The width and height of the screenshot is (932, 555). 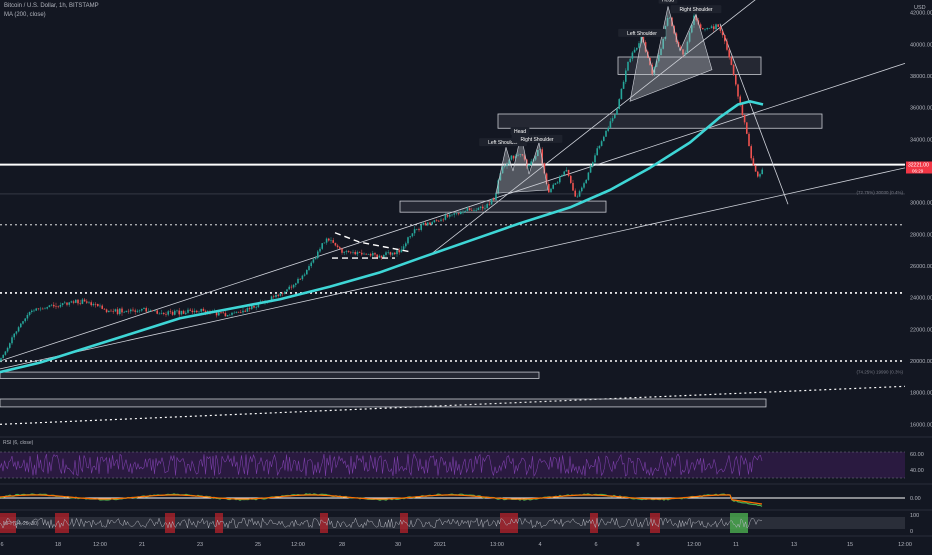 I want to click on macd-fast-line, so click(x=381, y=500).